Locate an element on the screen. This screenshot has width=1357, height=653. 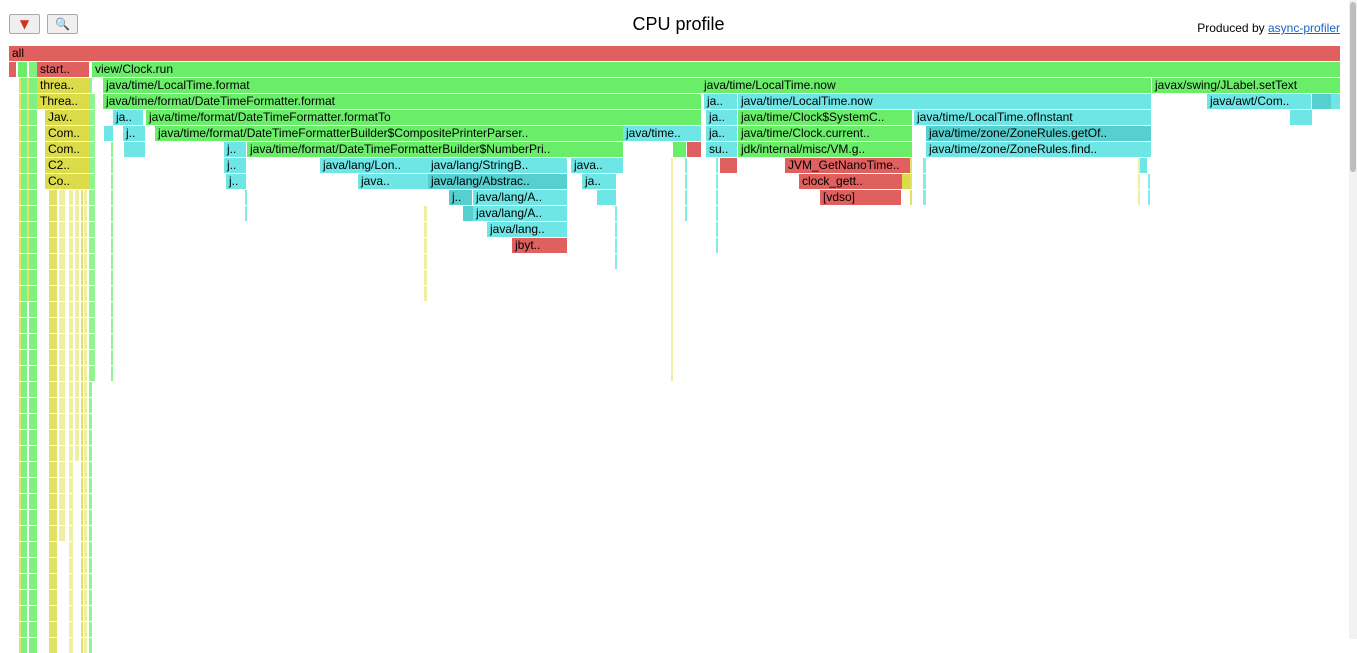
flame-frame: start.. is located at coordinates (63, 69).